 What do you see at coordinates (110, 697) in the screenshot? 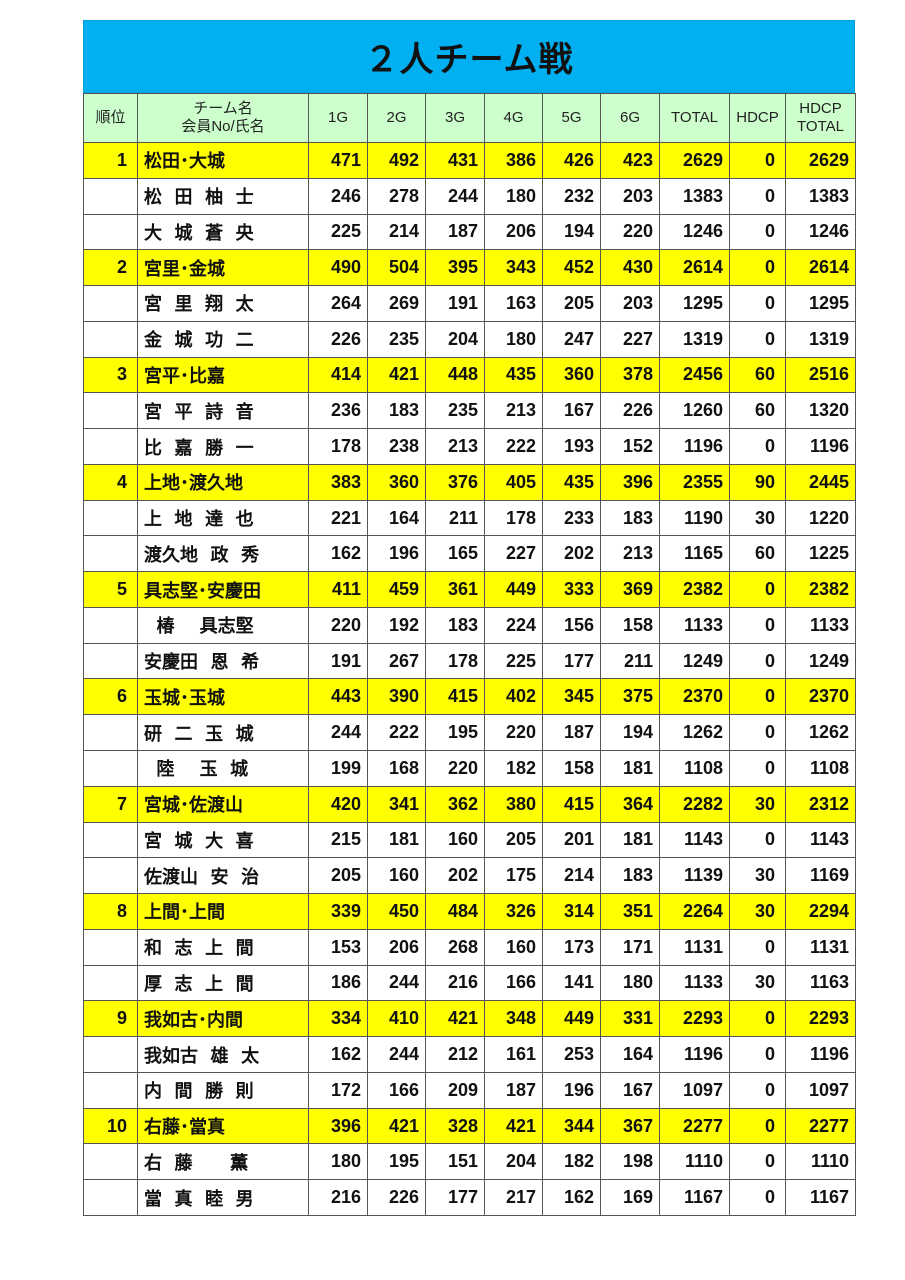
I see `rank-cell: 6` at bounding box center [110, 697].